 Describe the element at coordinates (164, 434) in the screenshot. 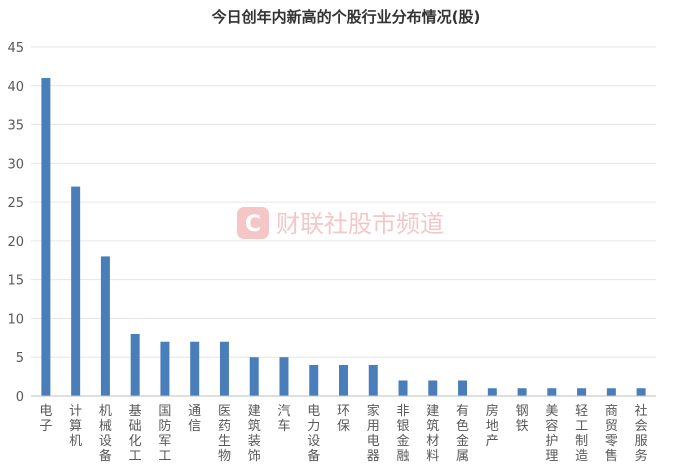

I see `x-category-label: 国防军工` at that location.